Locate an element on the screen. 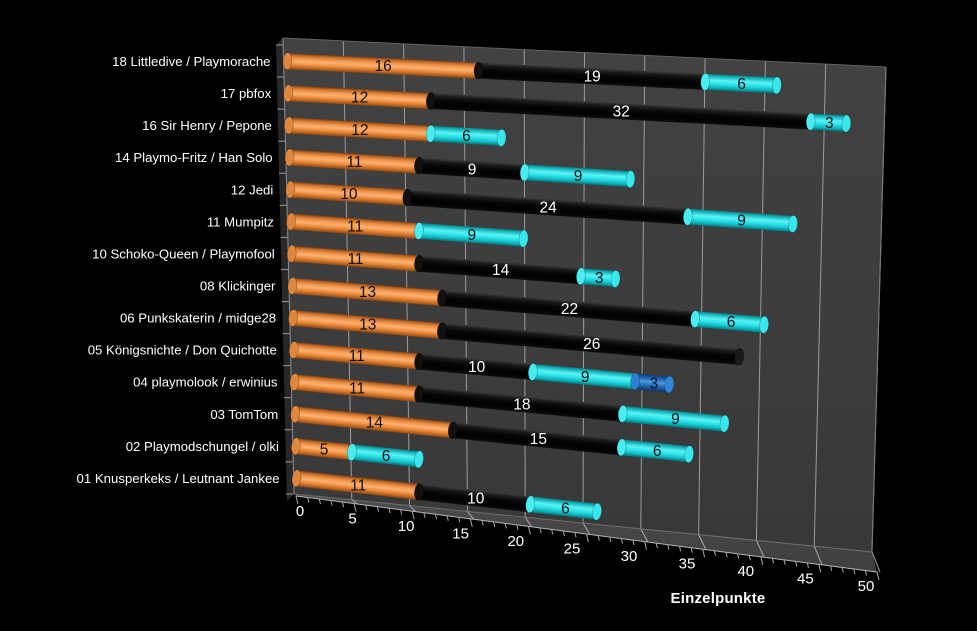 The image size is (977, 631). x-tick-label: 25 is located at coordinates (572, 549).